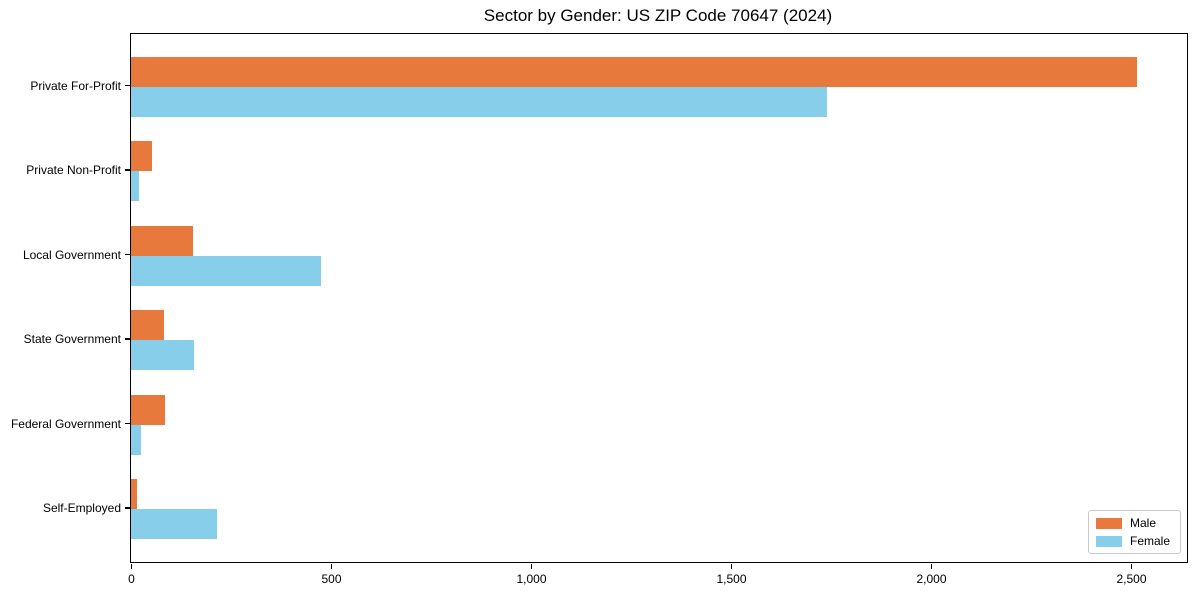  I want to click on legend-item-male: Male, so click(1132, 523).